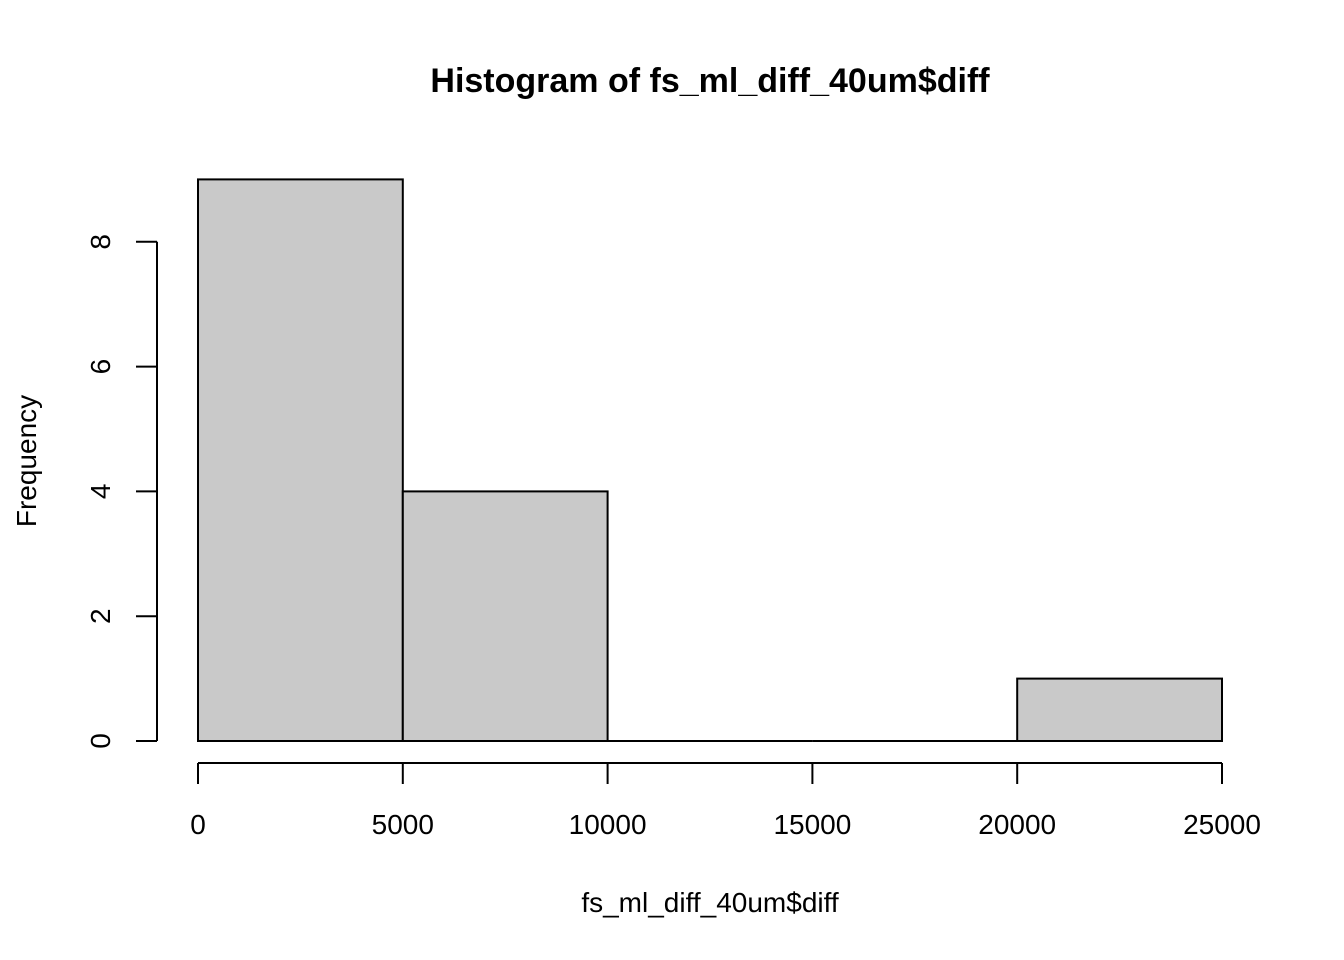 The height and width of the screenshot is (960, 1344). What do you see at coordinates (608, 824) in the screenshot?
I see `x-tick-label: 10000` at bounding box center [608, 824].